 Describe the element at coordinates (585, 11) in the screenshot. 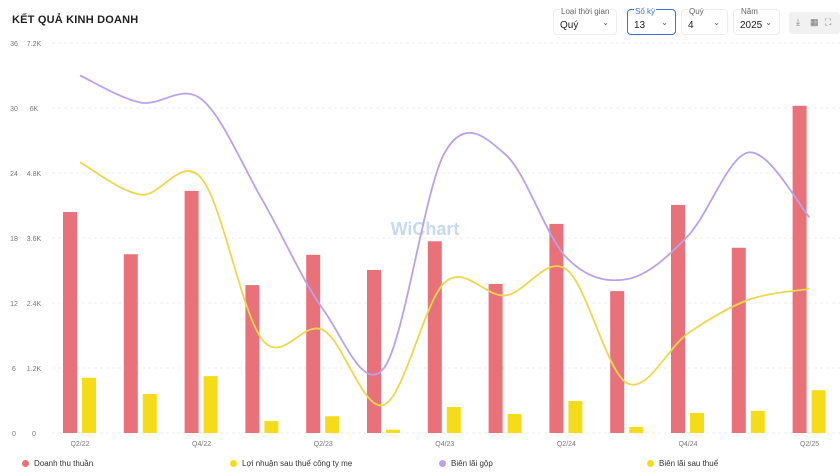

I see `label: Loại thời gian` at that location.